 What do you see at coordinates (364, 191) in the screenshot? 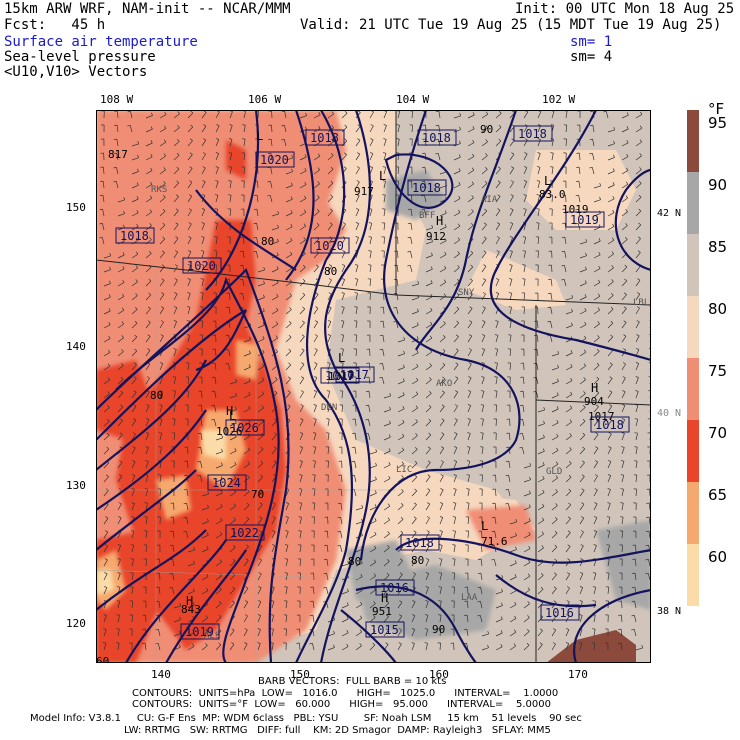
I see `temperature-label: 917` at bounding box center [364, 191].